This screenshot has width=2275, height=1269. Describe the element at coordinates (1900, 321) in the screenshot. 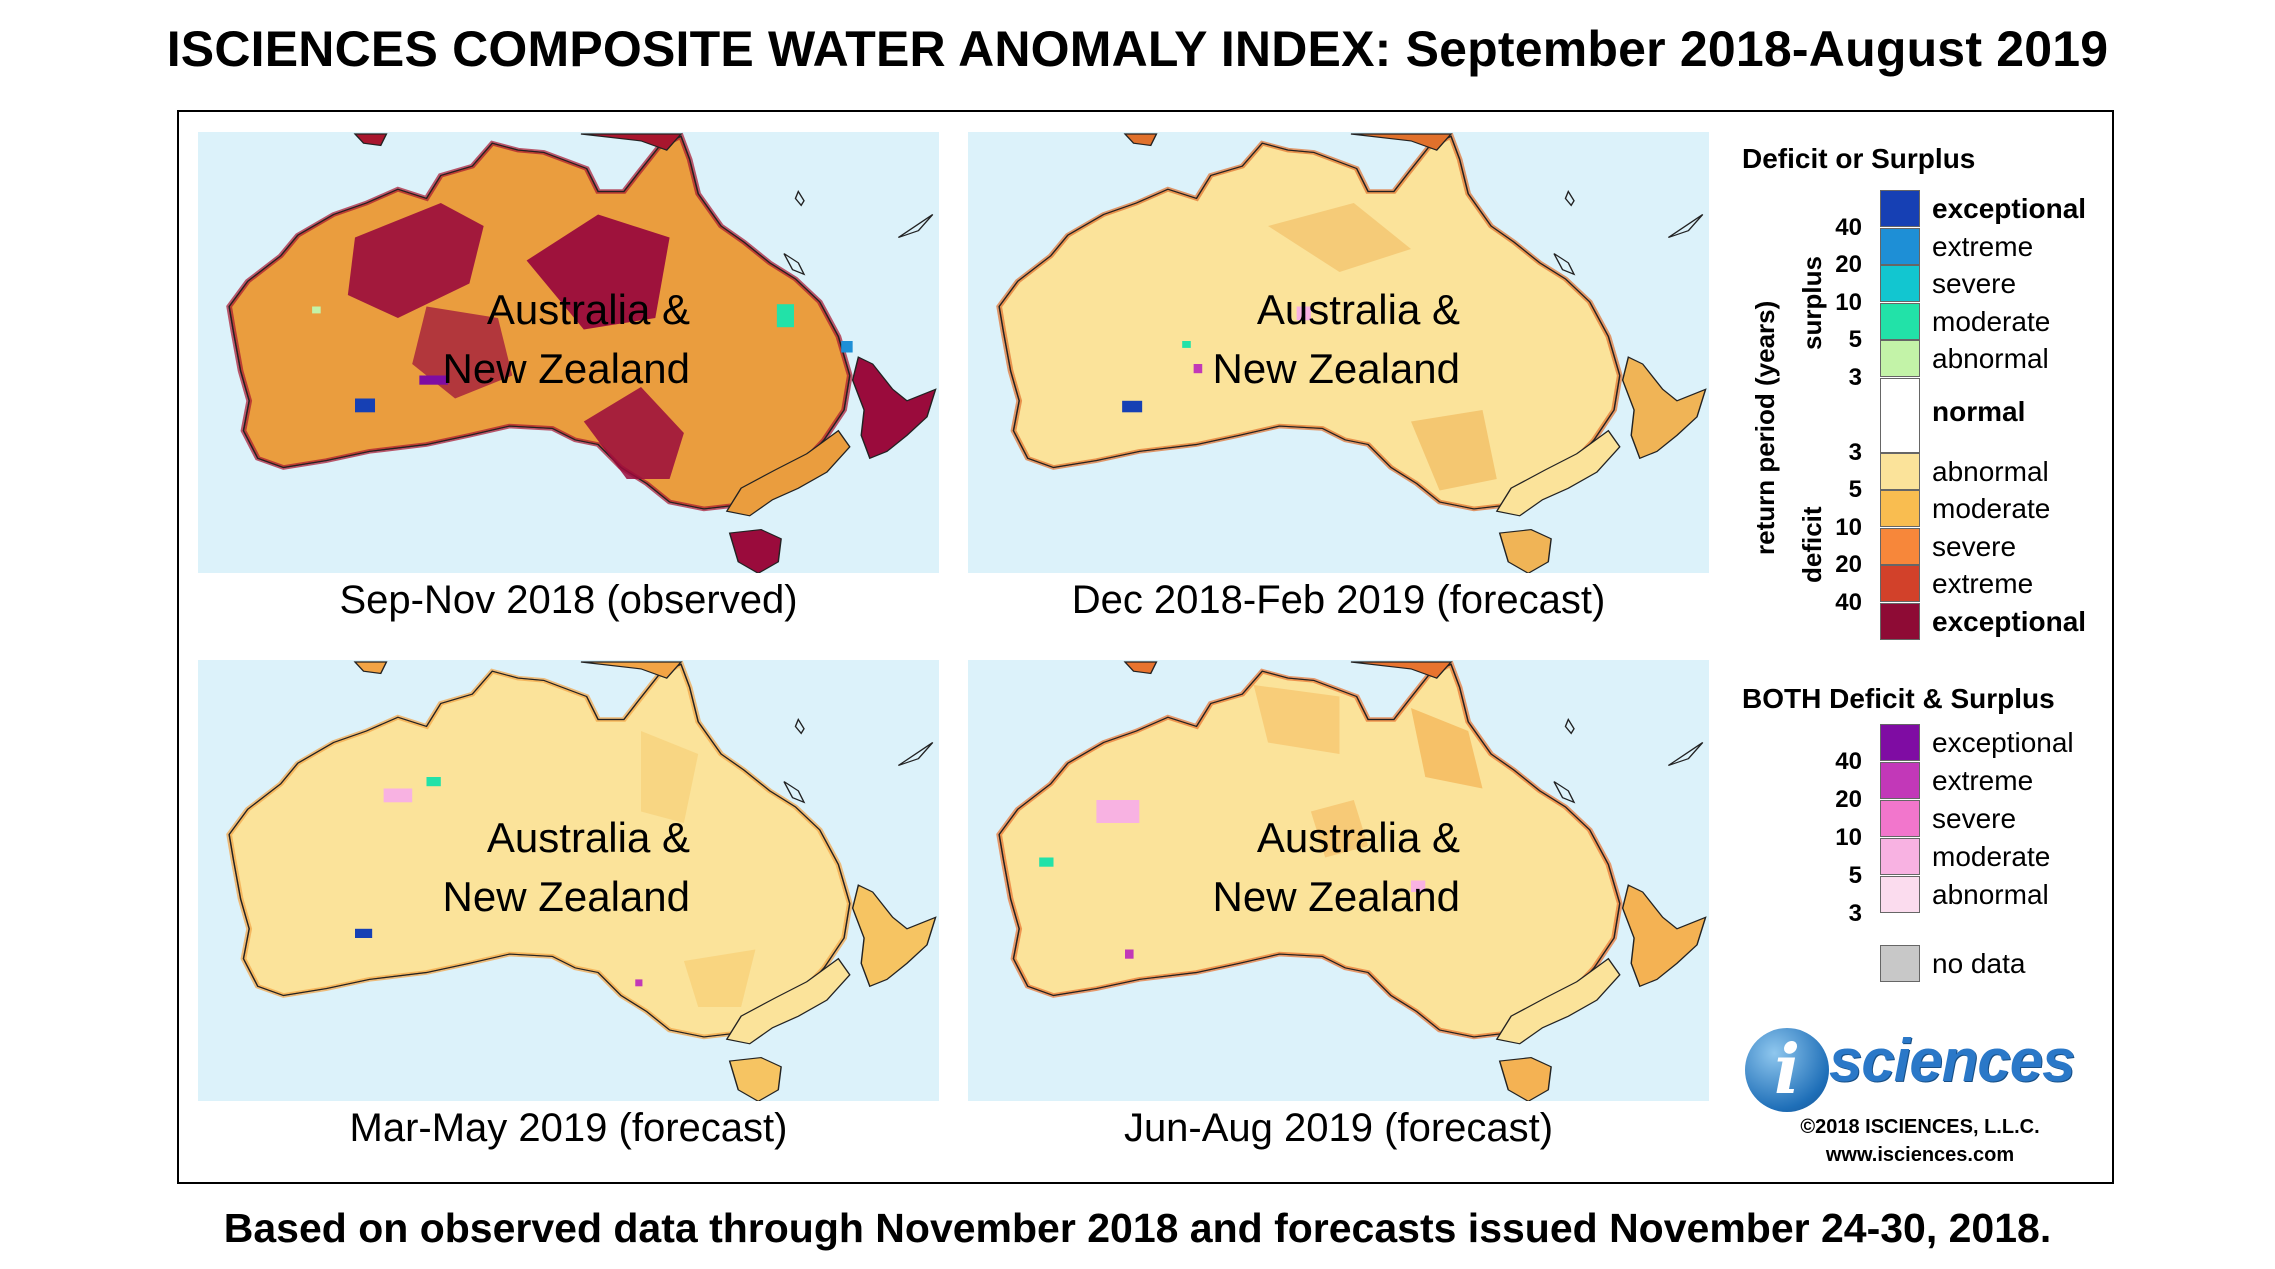

I see `legend-swatch-surplus-moderate` at that location.